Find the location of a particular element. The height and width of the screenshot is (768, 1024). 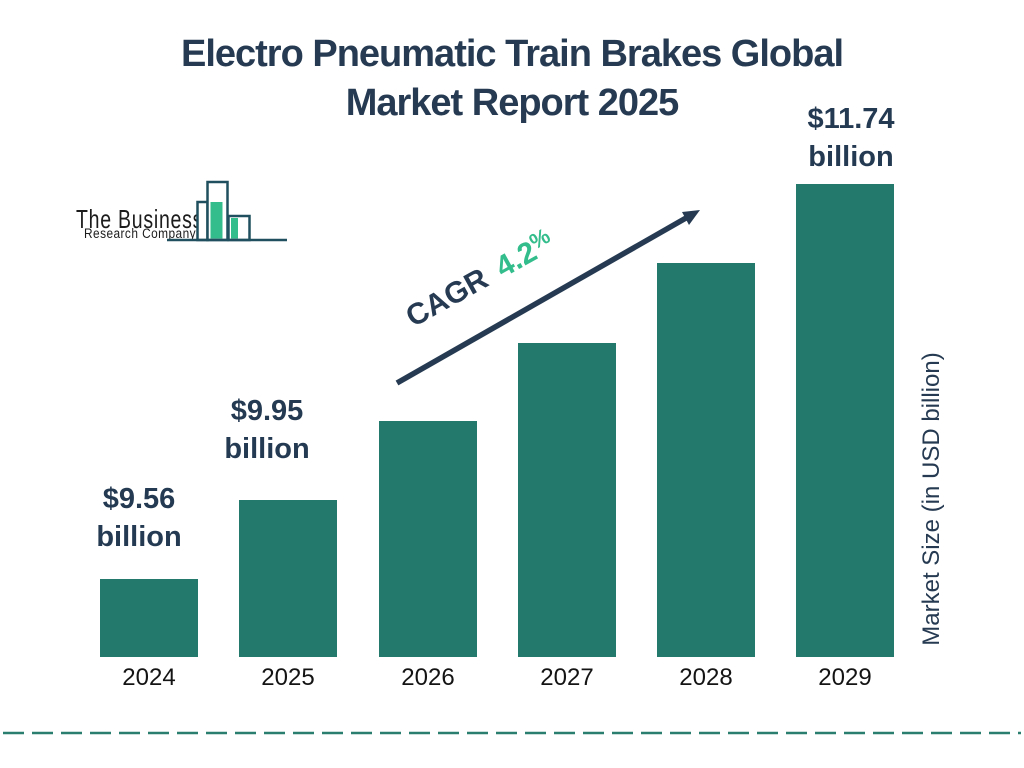

logo-green-bar-large is located at coordinates (216, 220).